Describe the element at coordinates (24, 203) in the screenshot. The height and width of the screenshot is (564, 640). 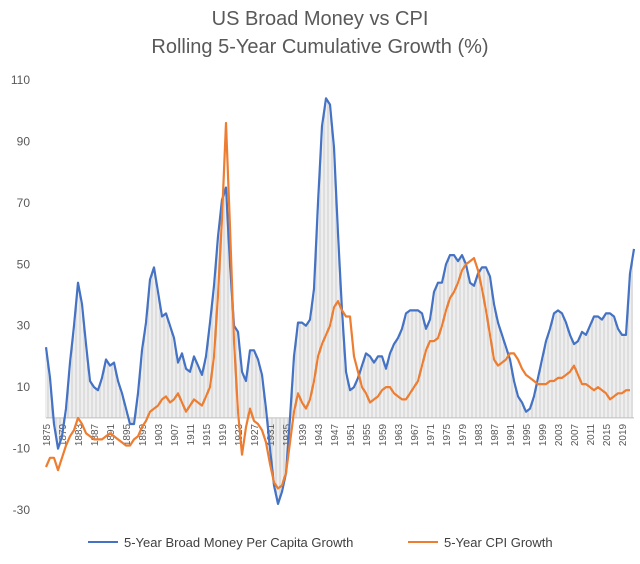
I see `y-tick-label: 70` at that location.